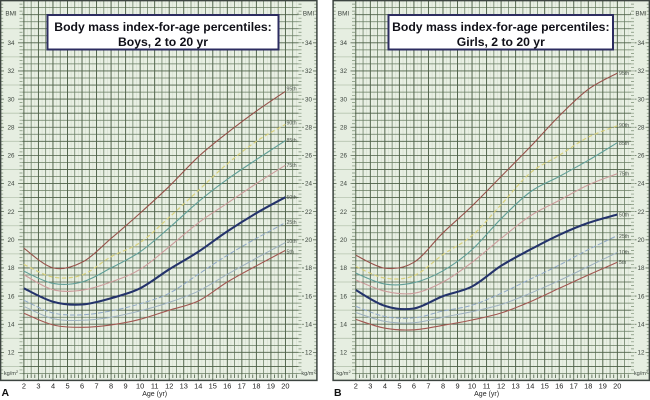 This screenshot has height=400, width=650. What do you see at coordinates (624, 126) in the screenshot?
I see `svg-text: 90th` at bounding box center [624, 126].